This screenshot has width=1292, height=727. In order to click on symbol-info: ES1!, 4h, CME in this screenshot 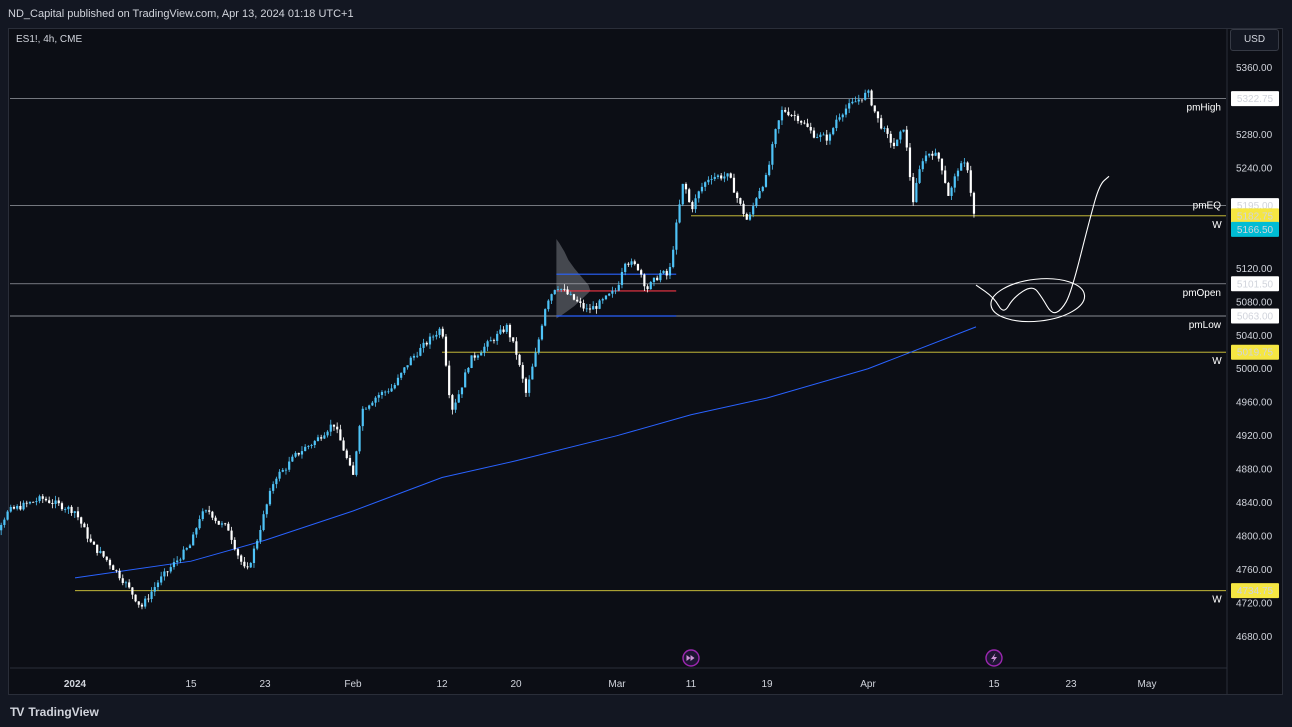, I will do `click(49, 39)`.